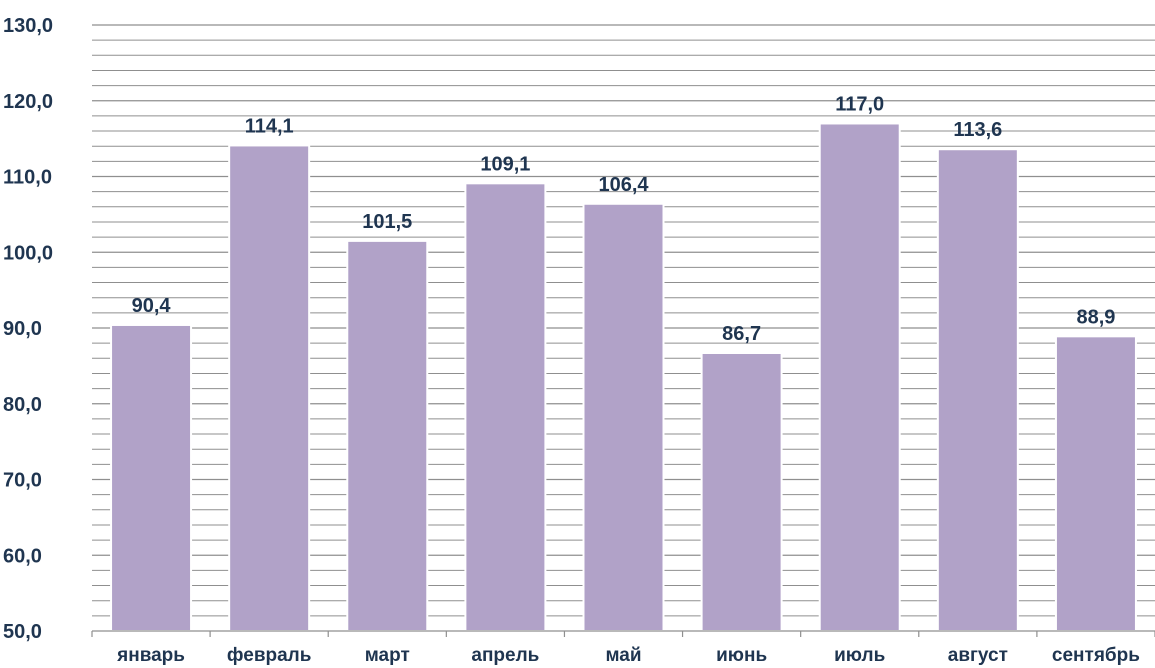  Describe the element at coordinates (269, 126) in the screenshot. I see `data-label-2: 114,1` at that location.